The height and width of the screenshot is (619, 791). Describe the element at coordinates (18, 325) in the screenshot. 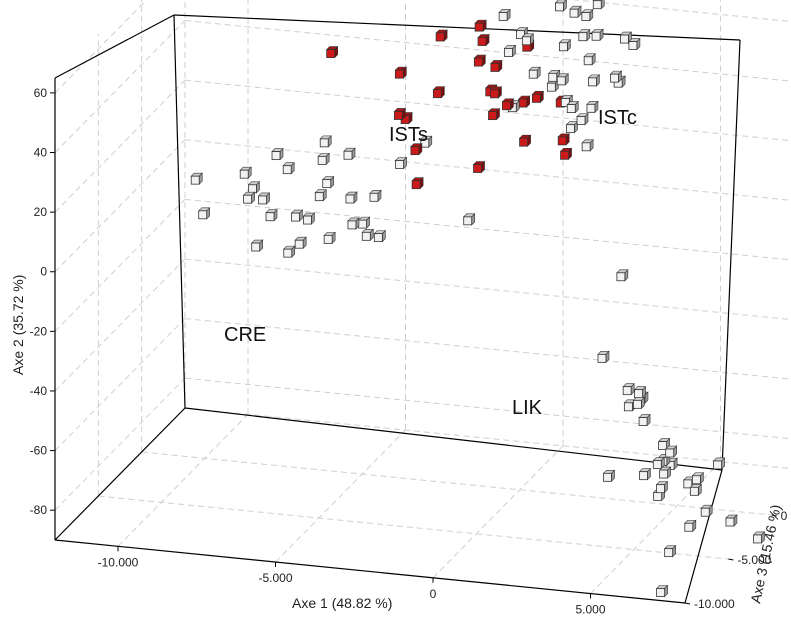

I see `y-axis-title: Axe 2 (35.72 %)` at that location.